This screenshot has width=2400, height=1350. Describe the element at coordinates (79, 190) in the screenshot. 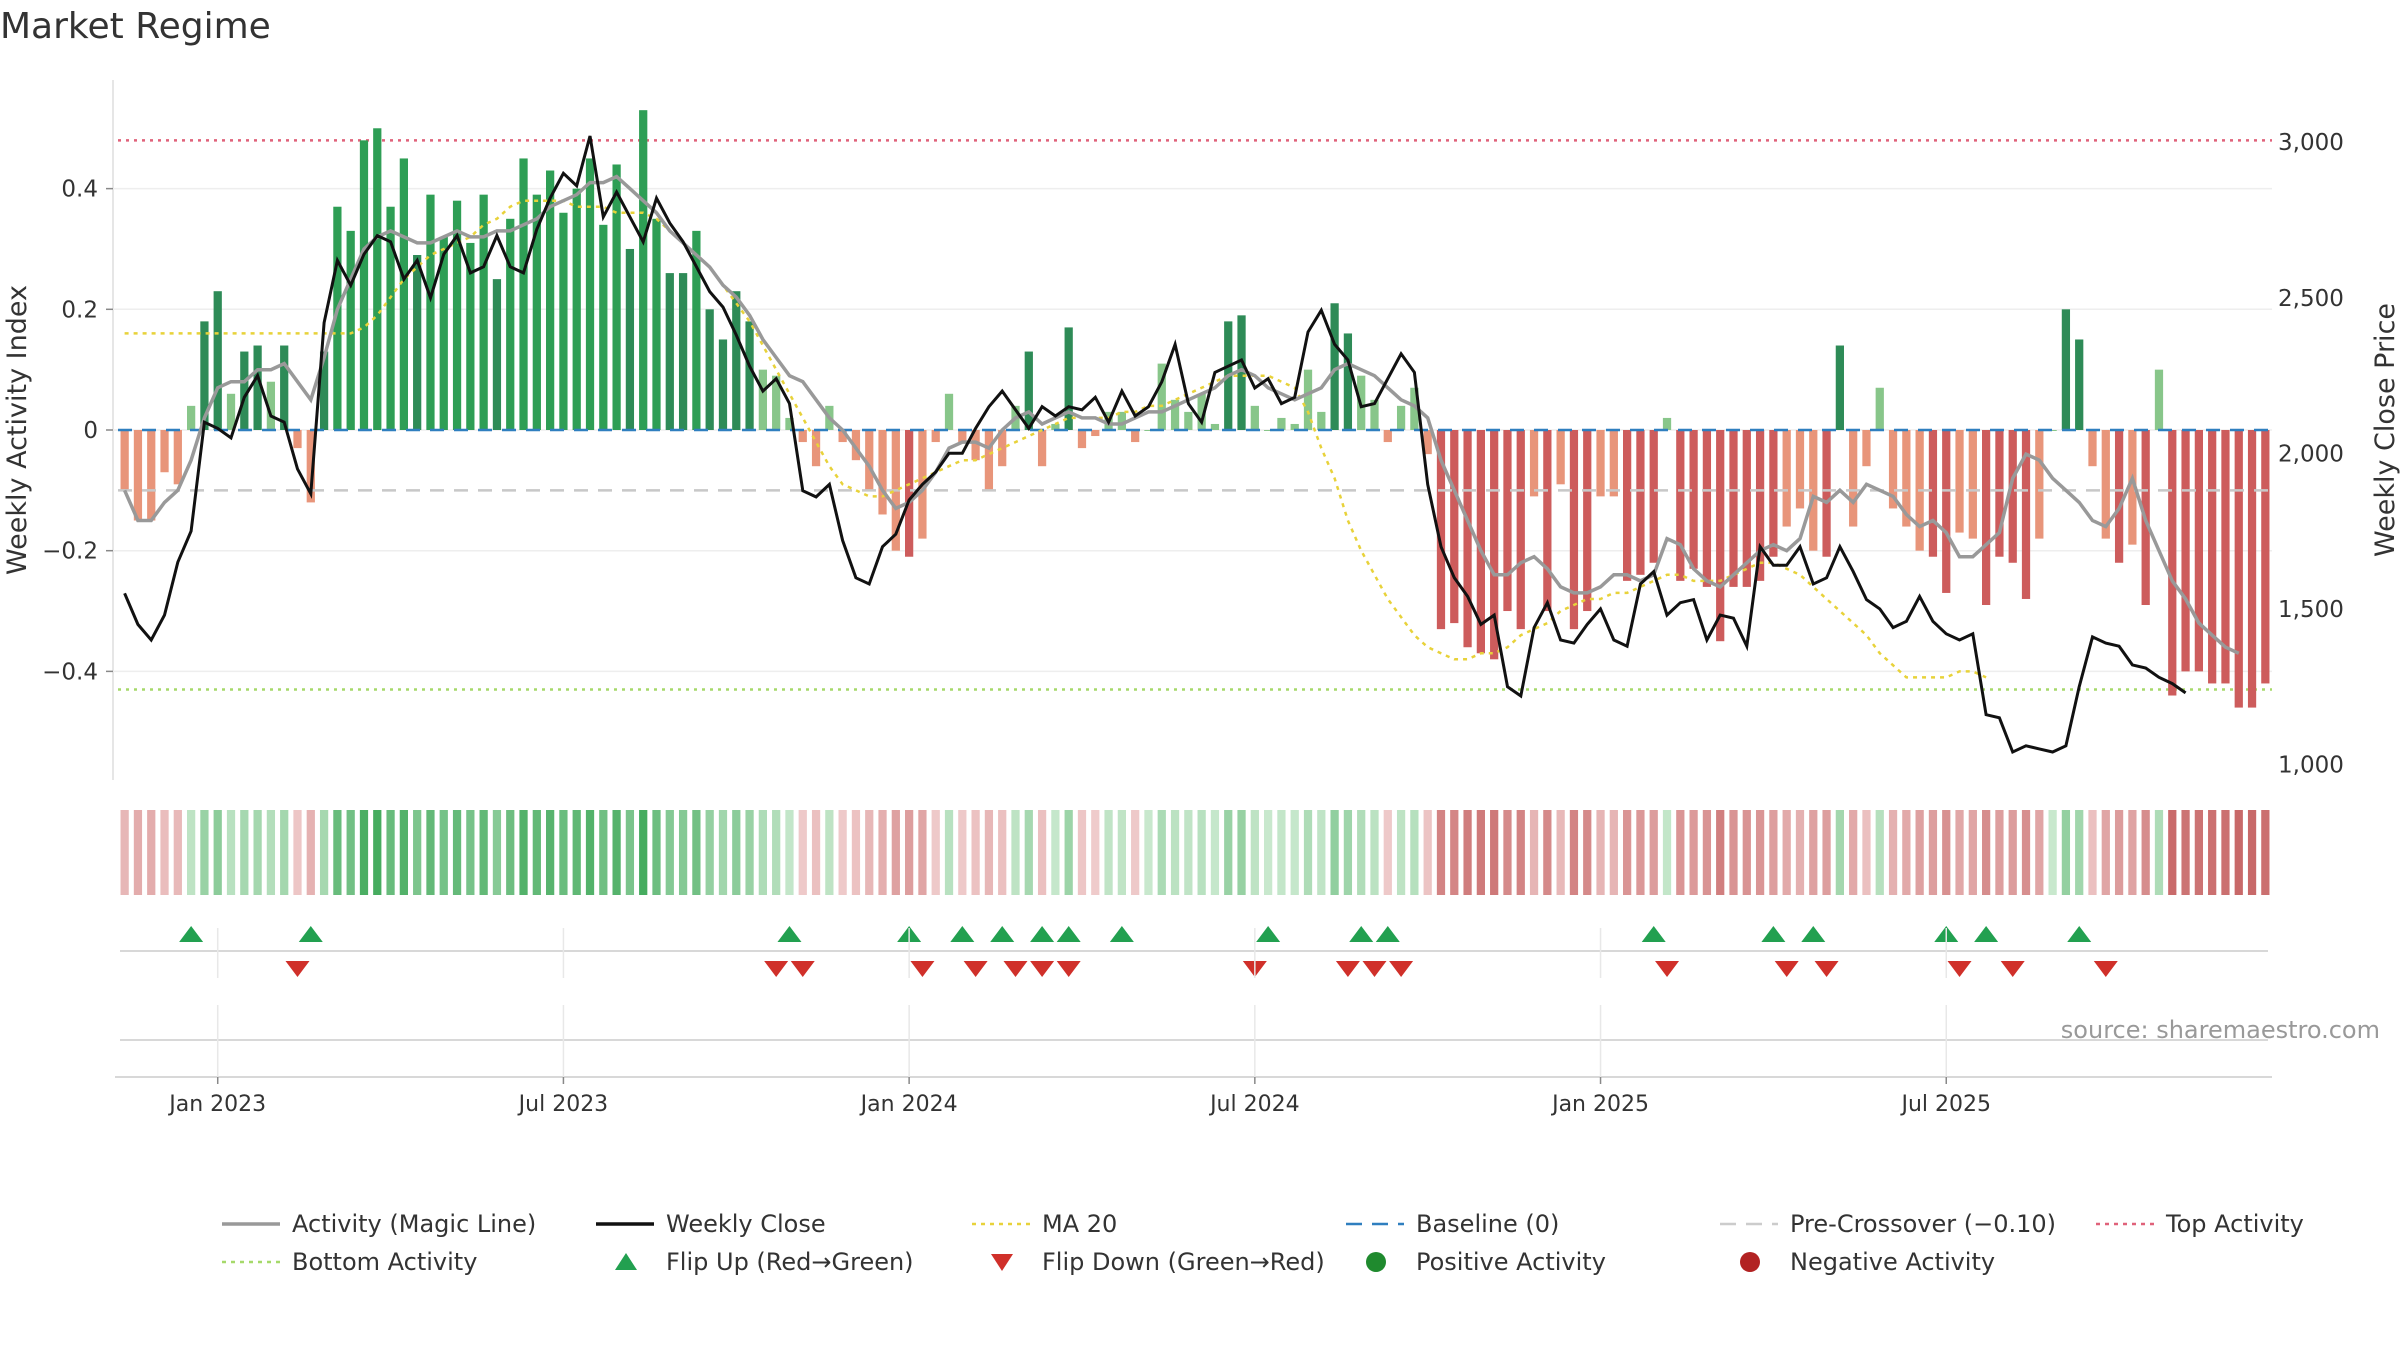

I see `y-tick-label-left: 0.4` at that location.